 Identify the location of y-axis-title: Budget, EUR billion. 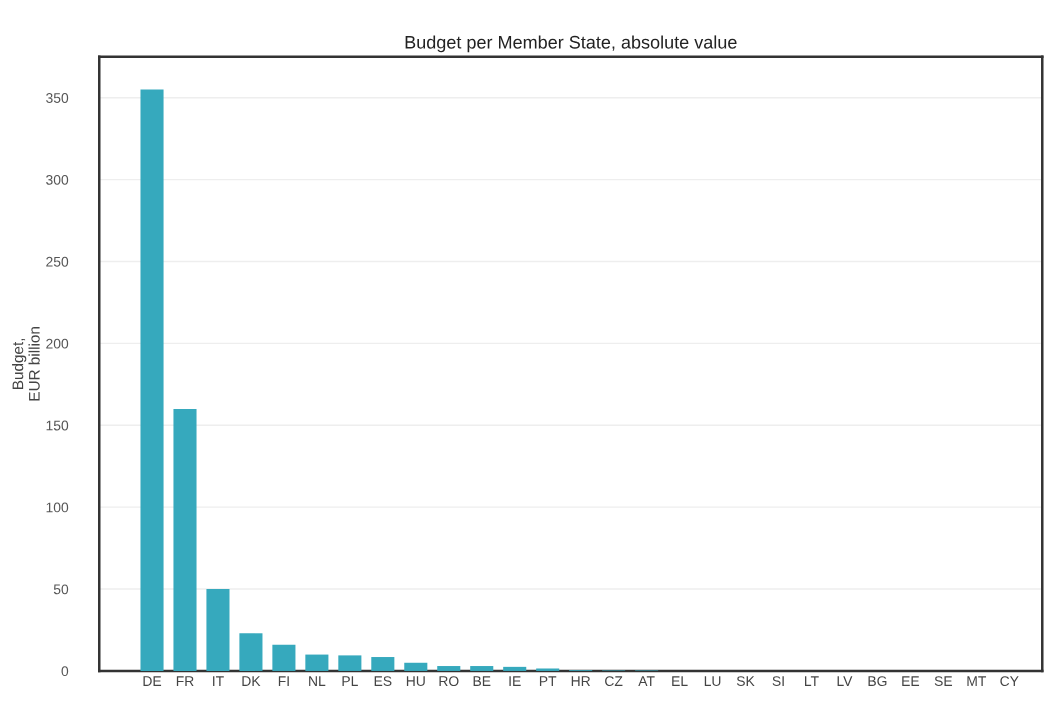
(26, 364).